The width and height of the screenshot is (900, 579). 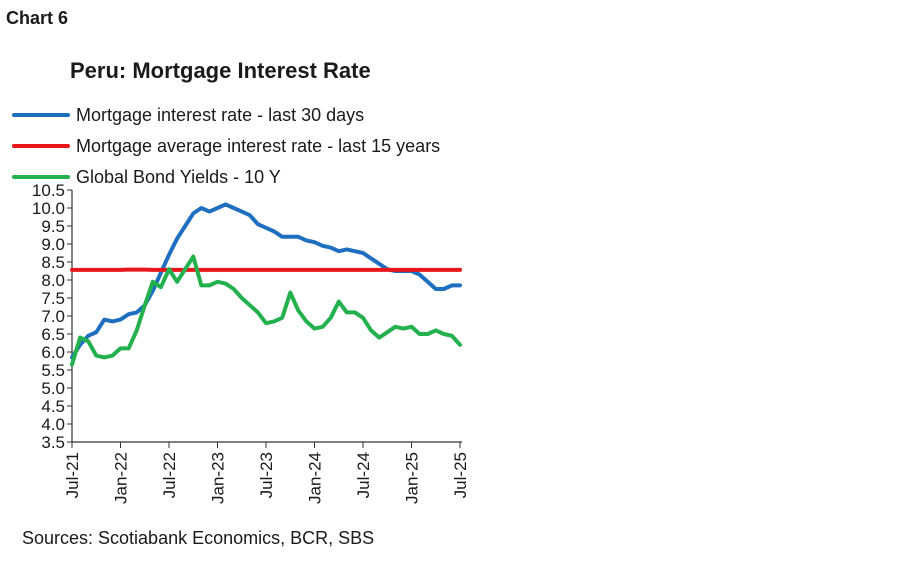 What do you see at coordinates (37, 18) in the screenshot?
I see `chart-number: Chart 6` at bounding box center [37, 18].